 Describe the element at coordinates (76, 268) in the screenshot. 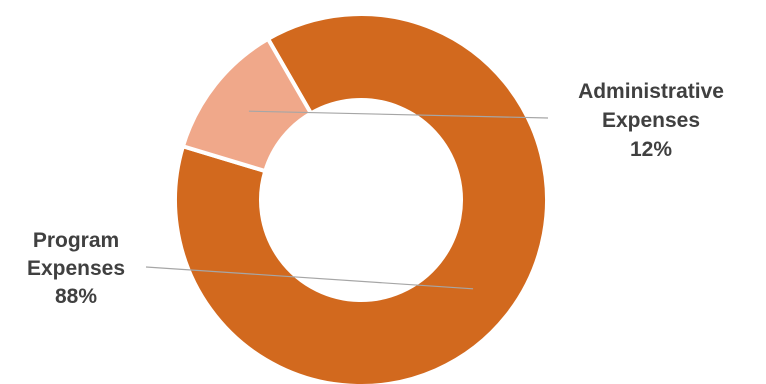

I see `label-program-expenses-line2: Expenses` at that location.